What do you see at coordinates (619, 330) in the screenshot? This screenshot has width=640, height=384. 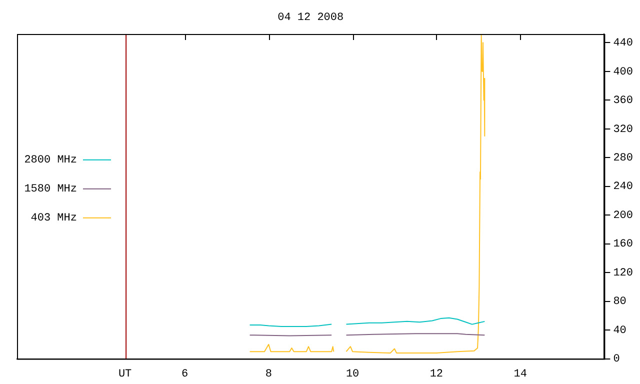 I see `y-tick-label: 40` at bounding box center [619, 330].